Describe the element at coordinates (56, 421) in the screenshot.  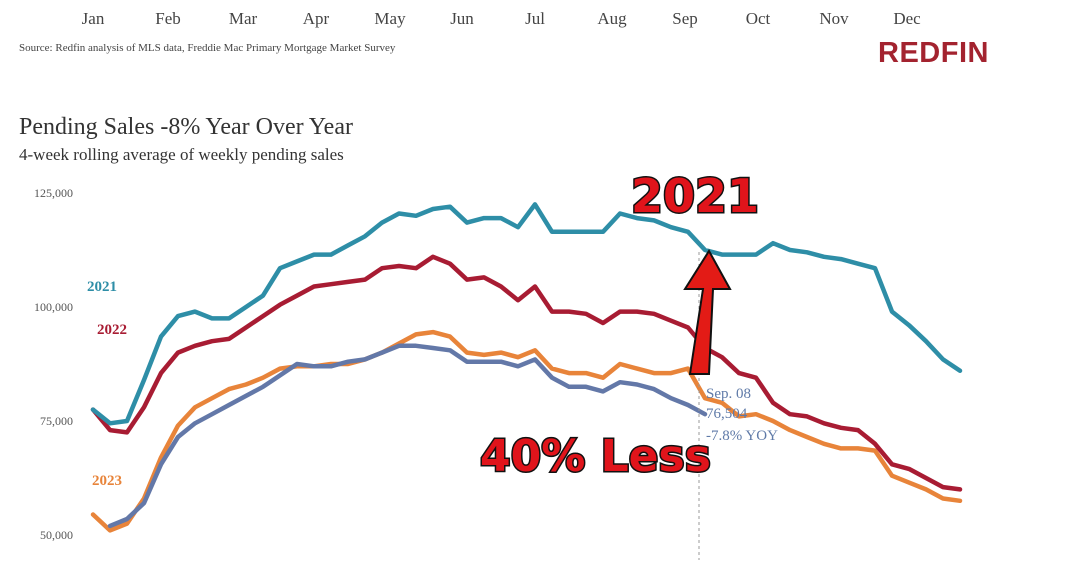
I see `y-tick-label: 75,000` at that location.